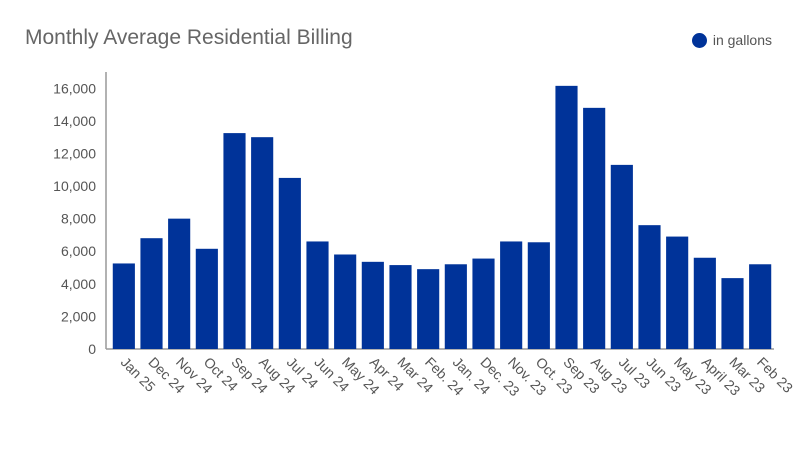 This screenshot has height=450, width=800. Describe the element at coordinates (78, 219) in the screenshot. I see `y-tick-label: 8,000` at that location.